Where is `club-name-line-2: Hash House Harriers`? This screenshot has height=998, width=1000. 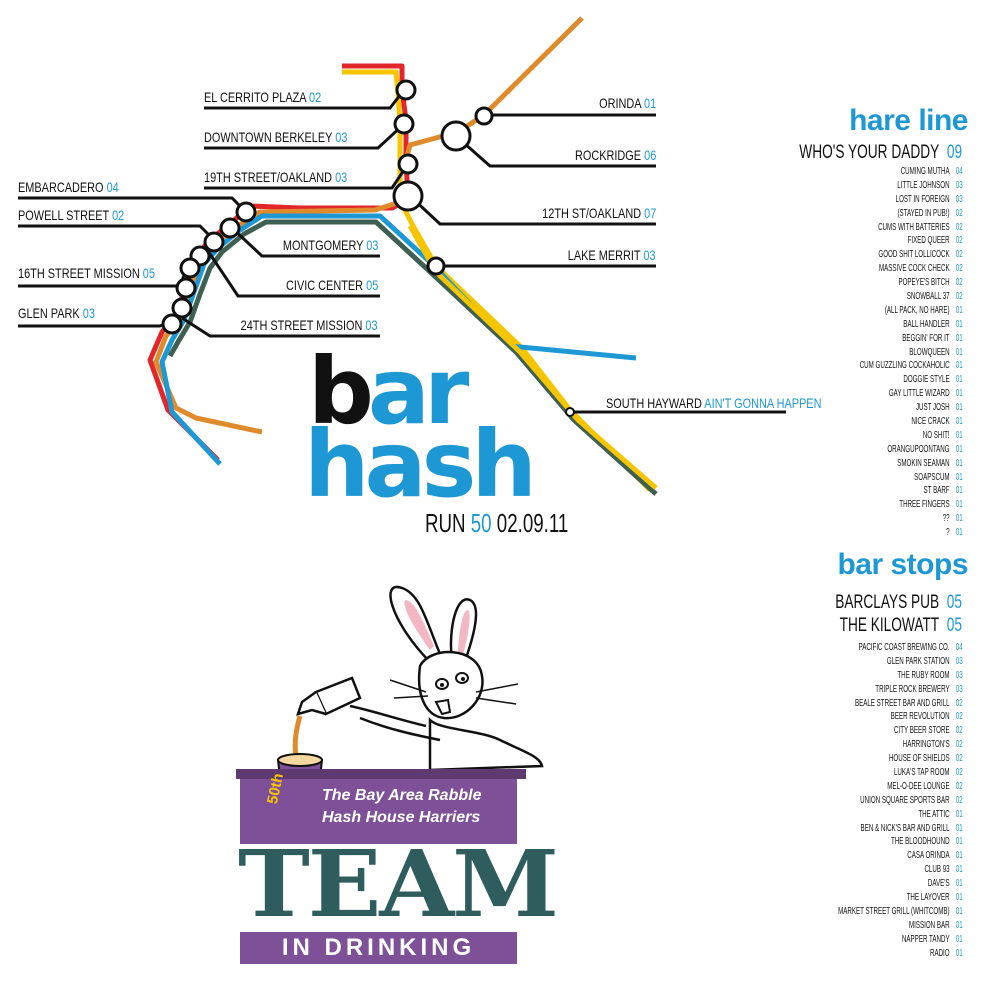
club-name-line-2: Hash House Harriers is located at coordinates (401, 817).